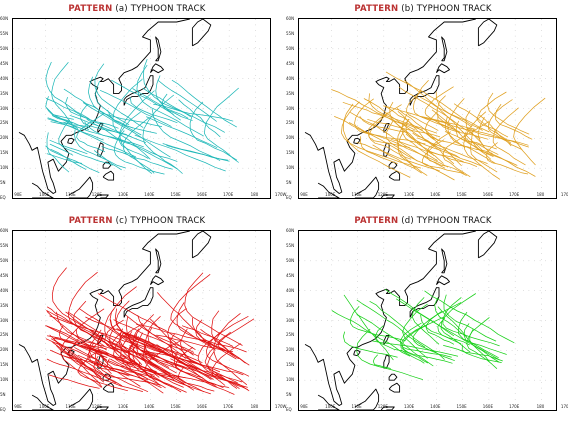  Describe the element at coordinates (290, 260) in the screenshot. I see `lat-label: 50N` at that location.